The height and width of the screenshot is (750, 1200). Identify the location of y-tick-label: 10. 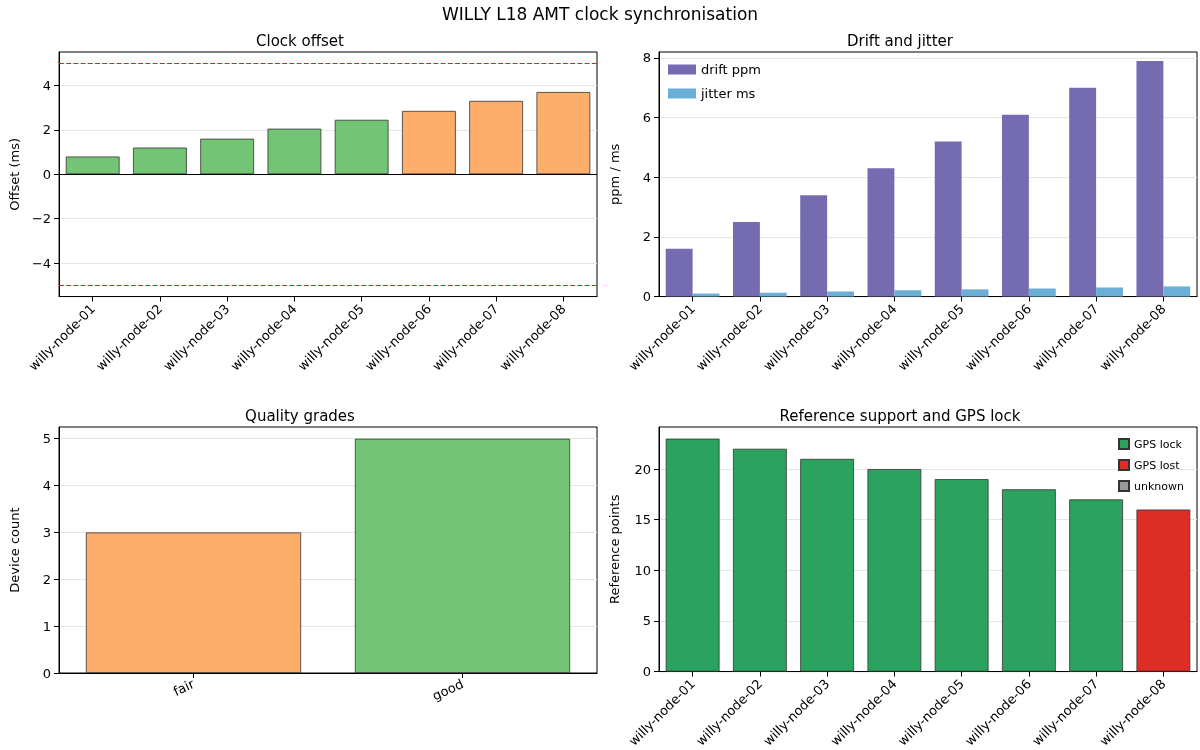
(642, 570).